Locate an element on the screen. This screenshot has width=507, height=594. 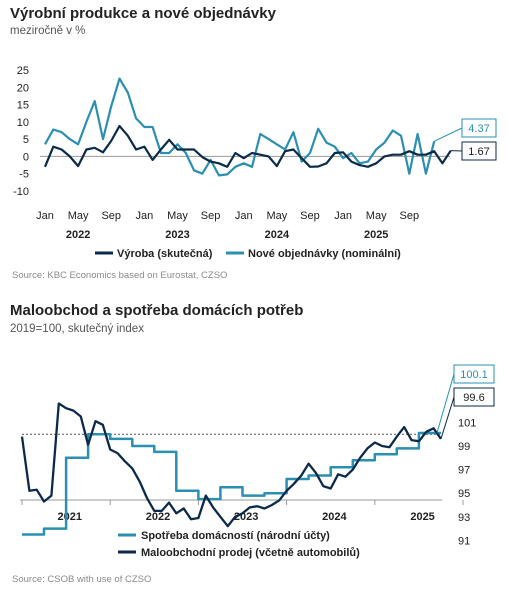
chart1-end-label-orders-box is located at coordinates (479, 128).